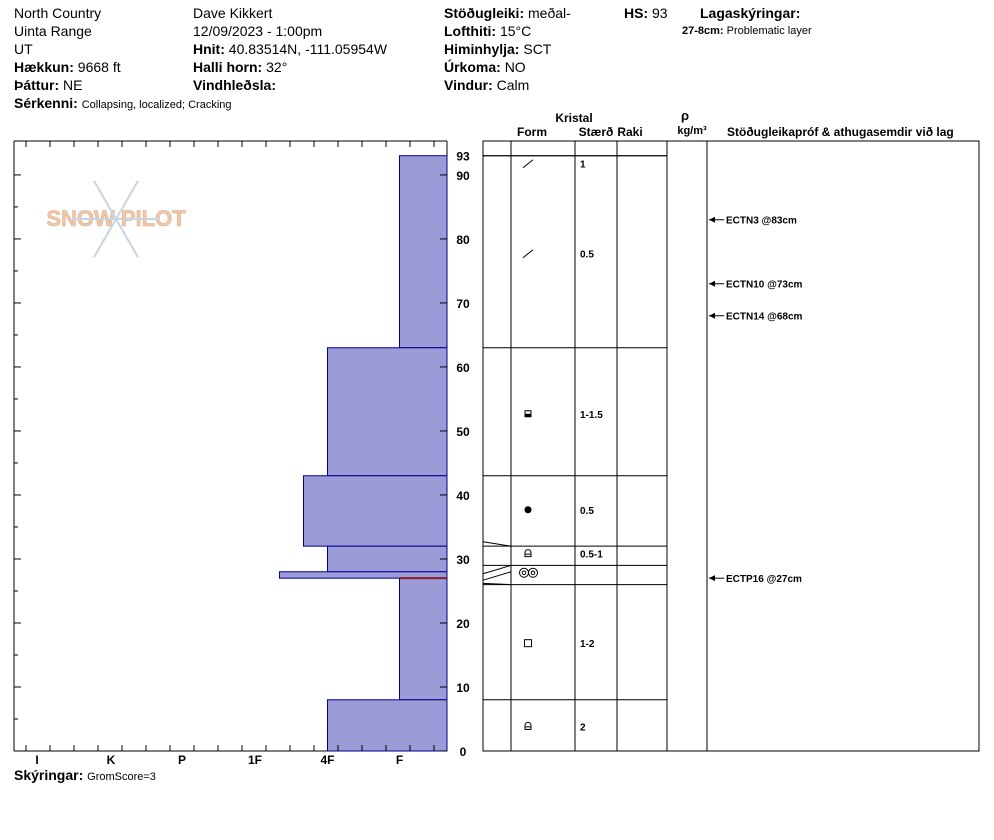  I want to click on stability-test-label: ECTN10 @73cm, so click(764, 285).